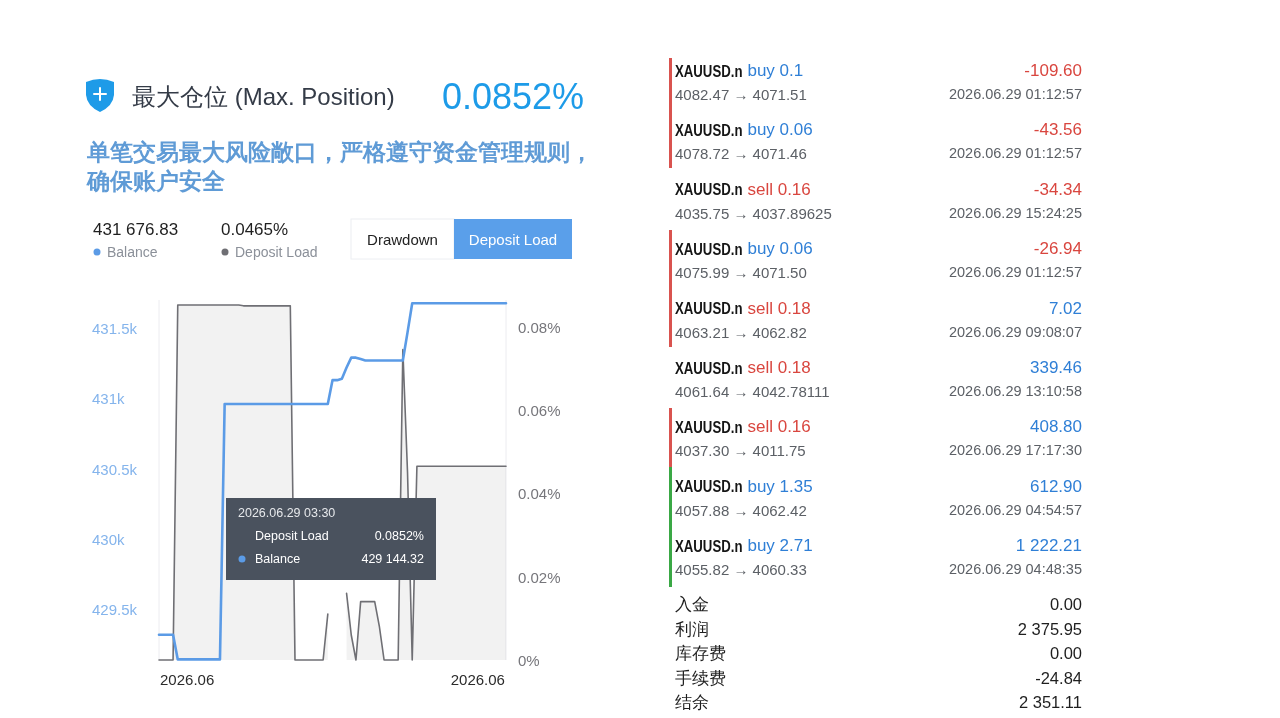 This screenshot has height=718, width=1280. I want to click on chart-title: 最大仓位 (Max. Position), so click(263, 96).